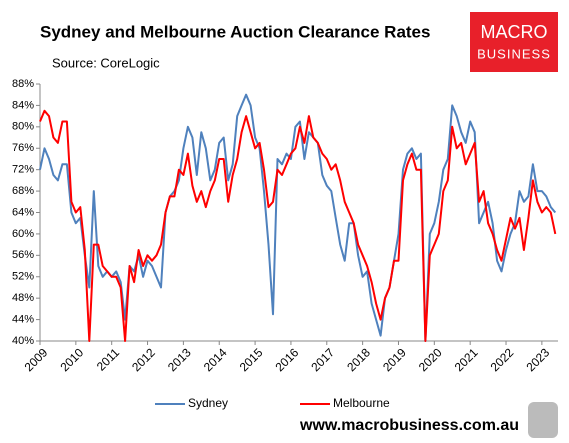 The image size is (569, 443). Describe the element at coordinates (361, 403) in the screenshot. I see `legend-label: Melbourne` at that location.